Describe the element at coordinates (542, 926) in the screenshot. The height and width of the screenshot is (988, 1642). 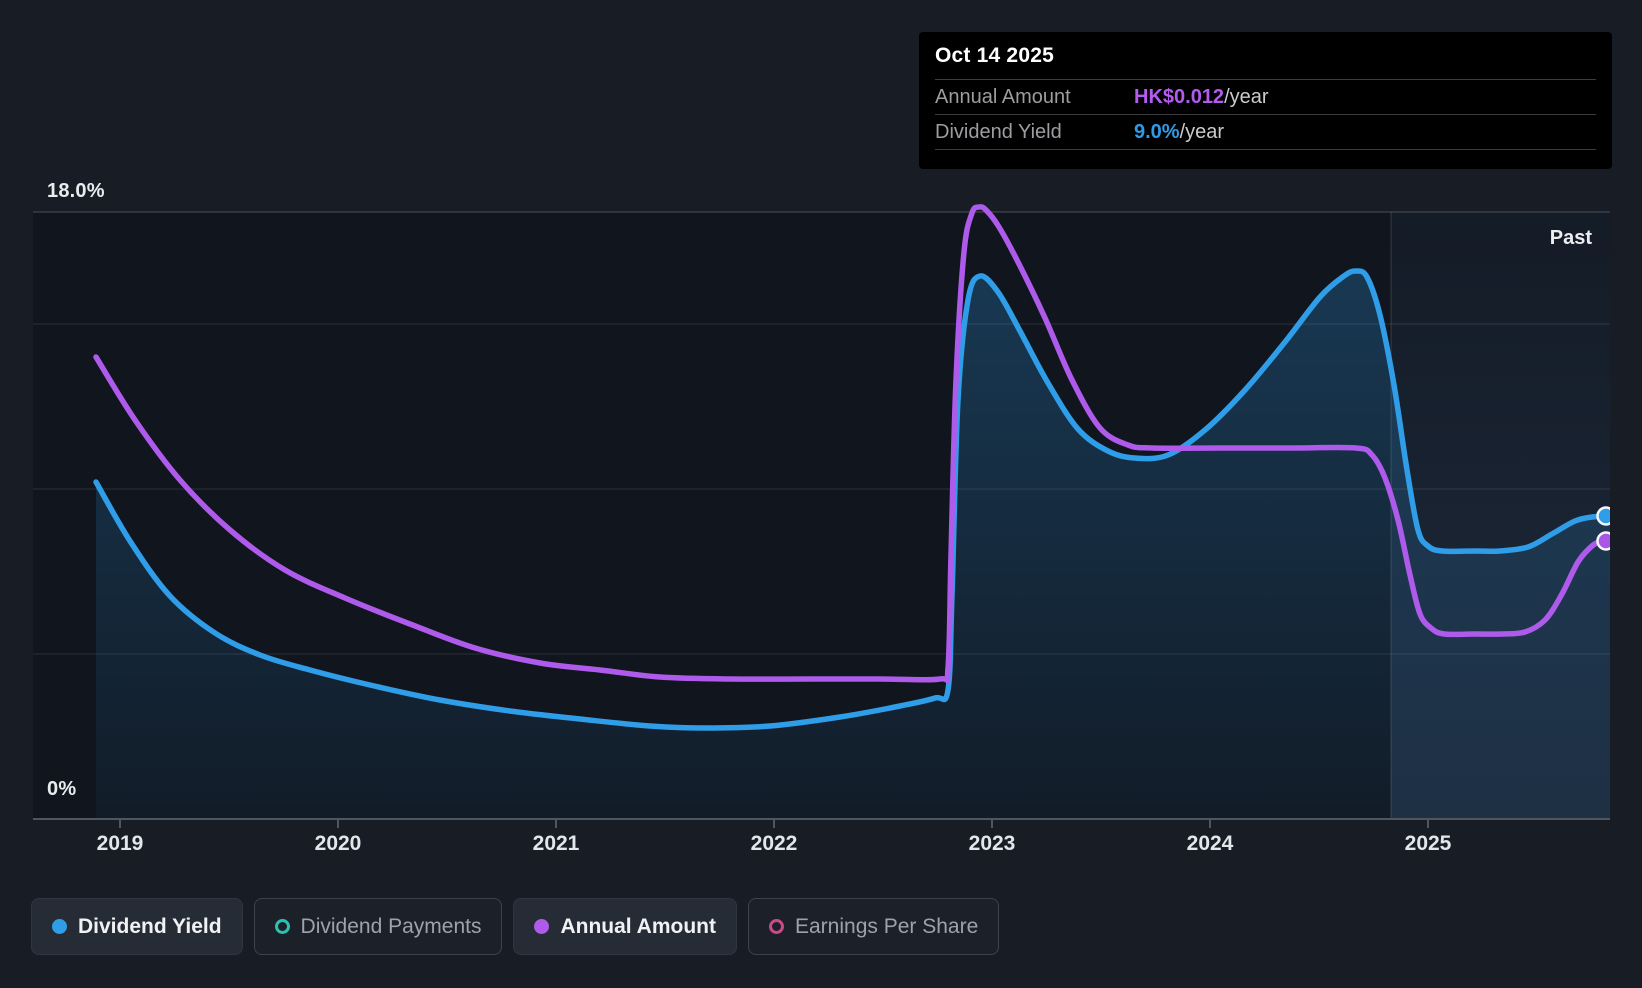
I see `annual-amount-filled-dot-icon` at that location.